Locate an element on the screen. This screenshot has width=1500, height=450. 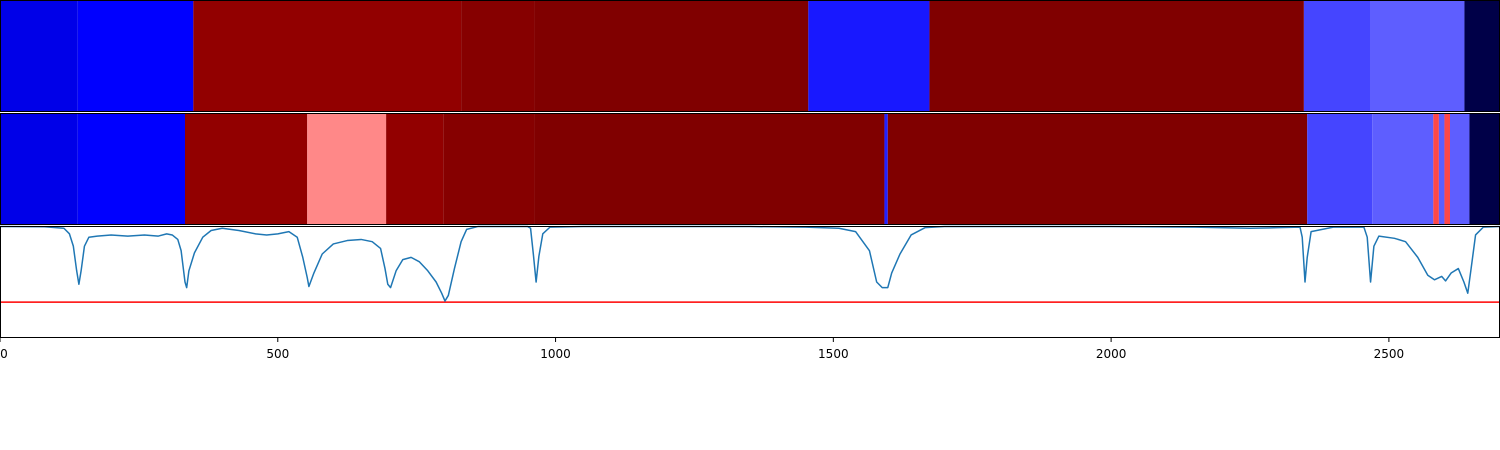
x-tick-label-0: 0 is located at coordinates (4, 354).